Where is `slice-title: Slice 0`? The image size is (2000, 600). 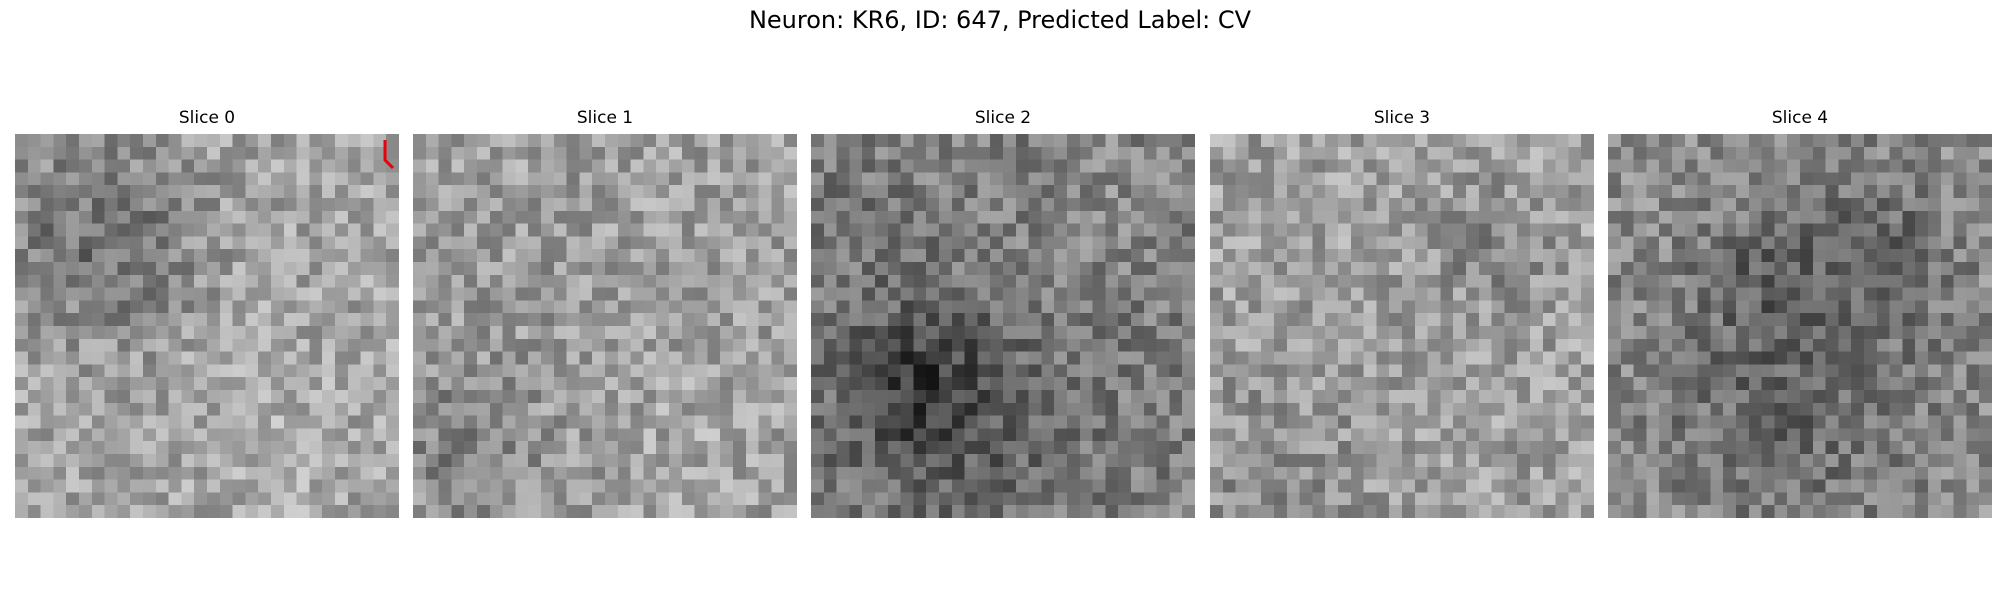 slice-title: Slice 0 is located at coordinates (207, 118).